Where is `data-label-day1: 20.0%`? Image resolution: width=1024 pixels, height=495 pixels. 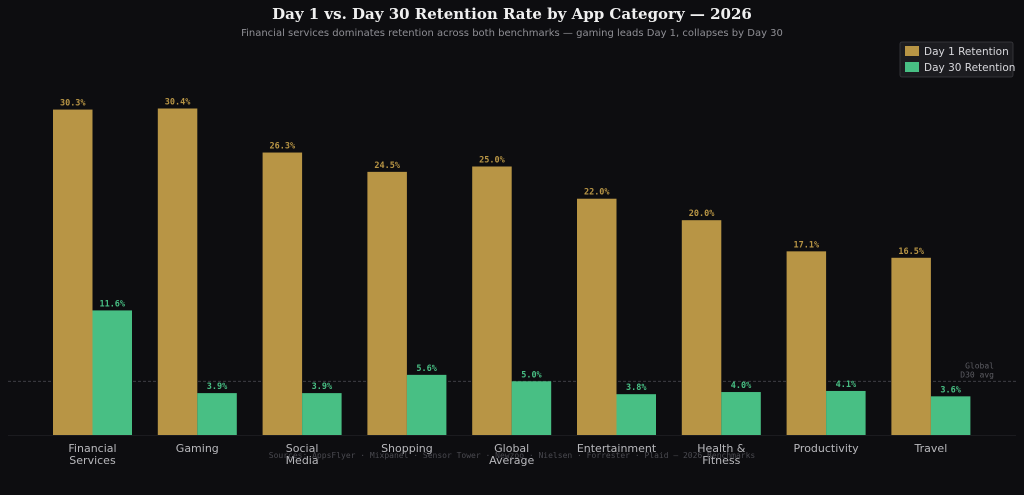 data-label-day1: 20.0% is located at coordinates (702, 214).